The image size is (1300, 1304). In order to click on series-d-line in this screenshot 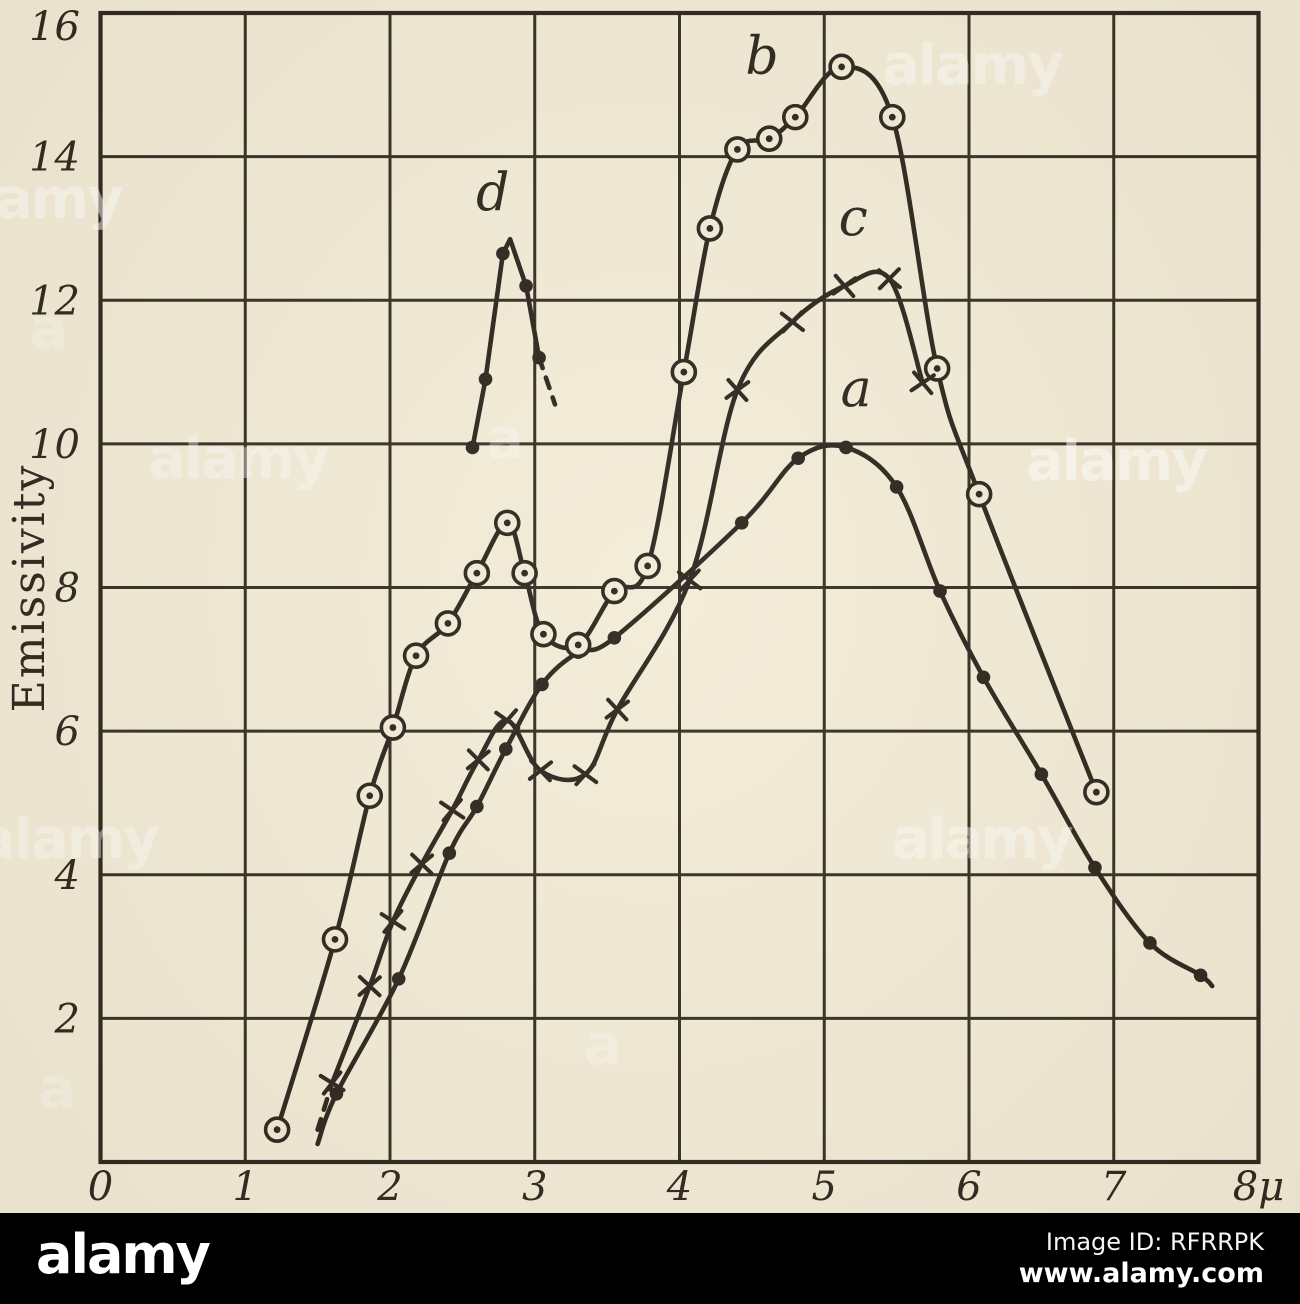, I will do `click(506, 343)`.